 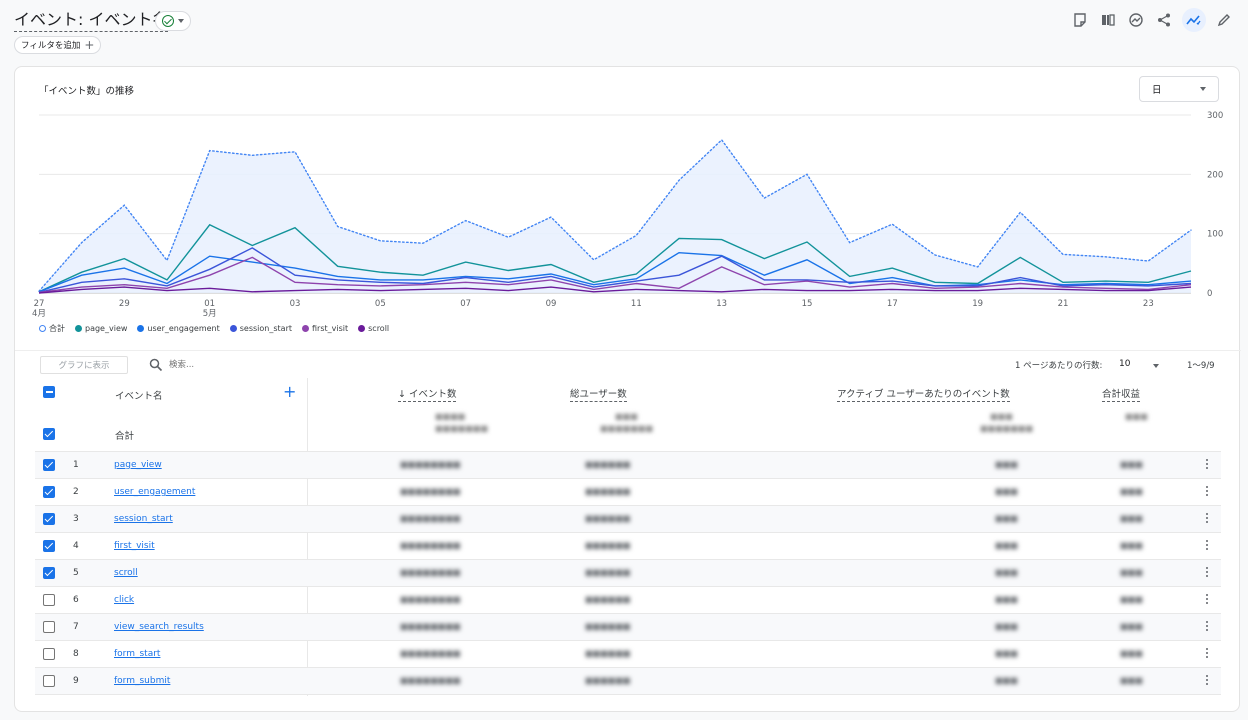 I want to click on event-name-link: form_submit, so click(x=142, y=681).